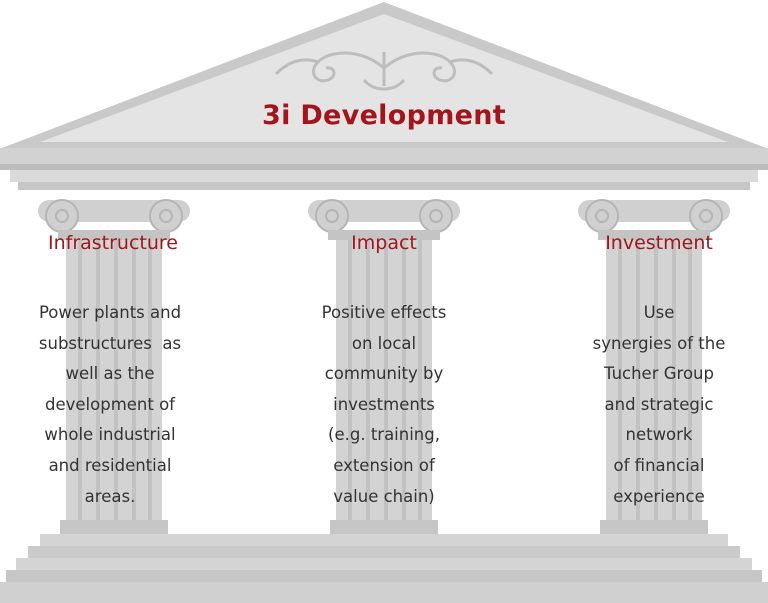 The image size is (768, 603). I want to click on pillar-text-line: investments, so click(384, 404).